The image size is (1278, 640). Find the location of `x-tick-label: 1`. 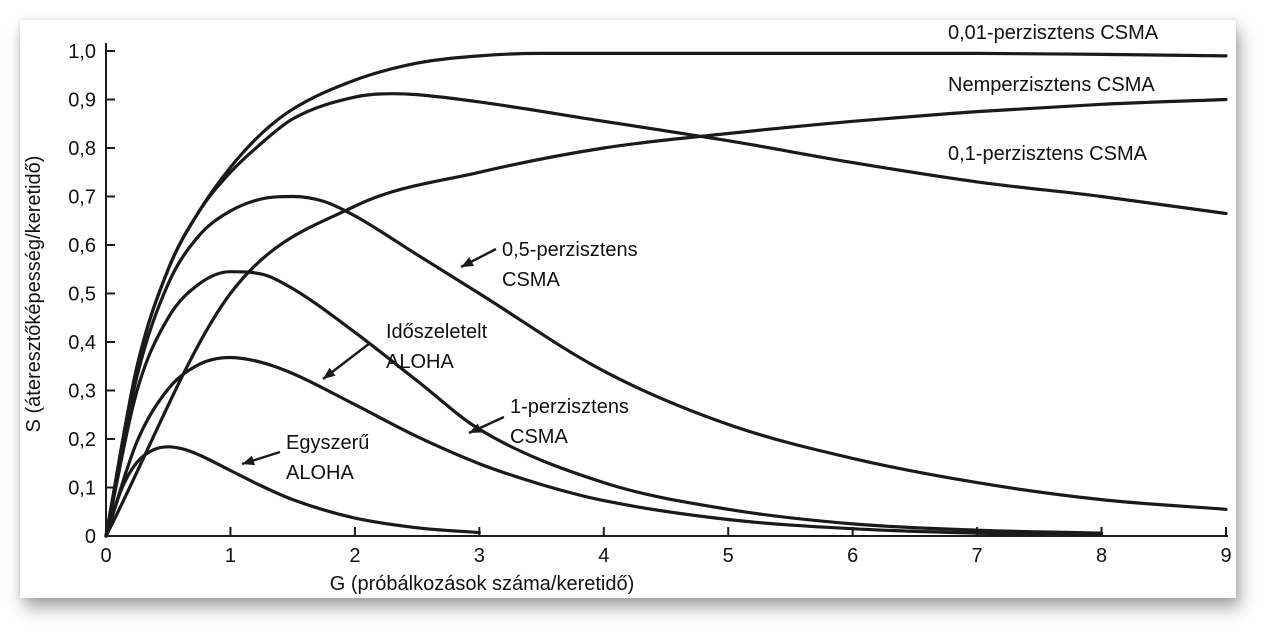

x-tick-label: 1 is located at coordinates (230, 556).